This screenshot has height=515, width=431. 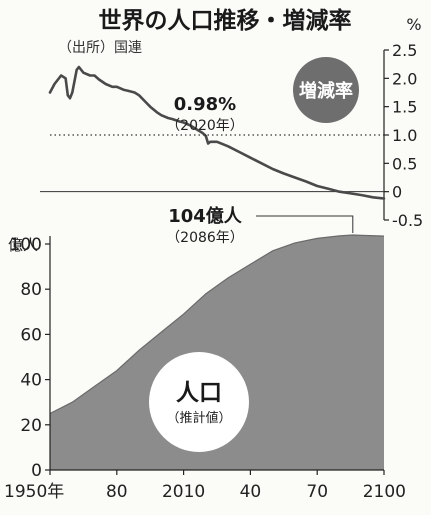 I want to click on population-annotation-value: 104億人, so click(x=205, y=216).